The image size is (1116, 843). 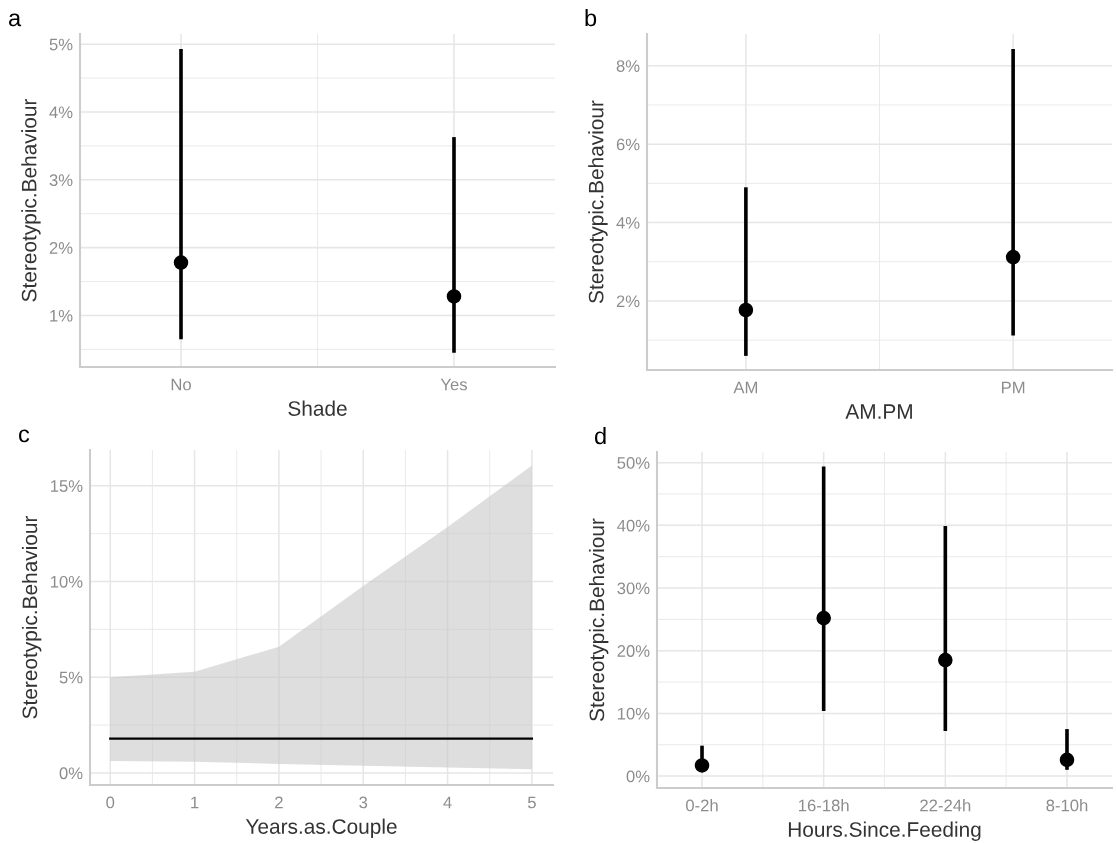 I want to click on x-tick-label: 8-10h, so click(x=1067, y=805).